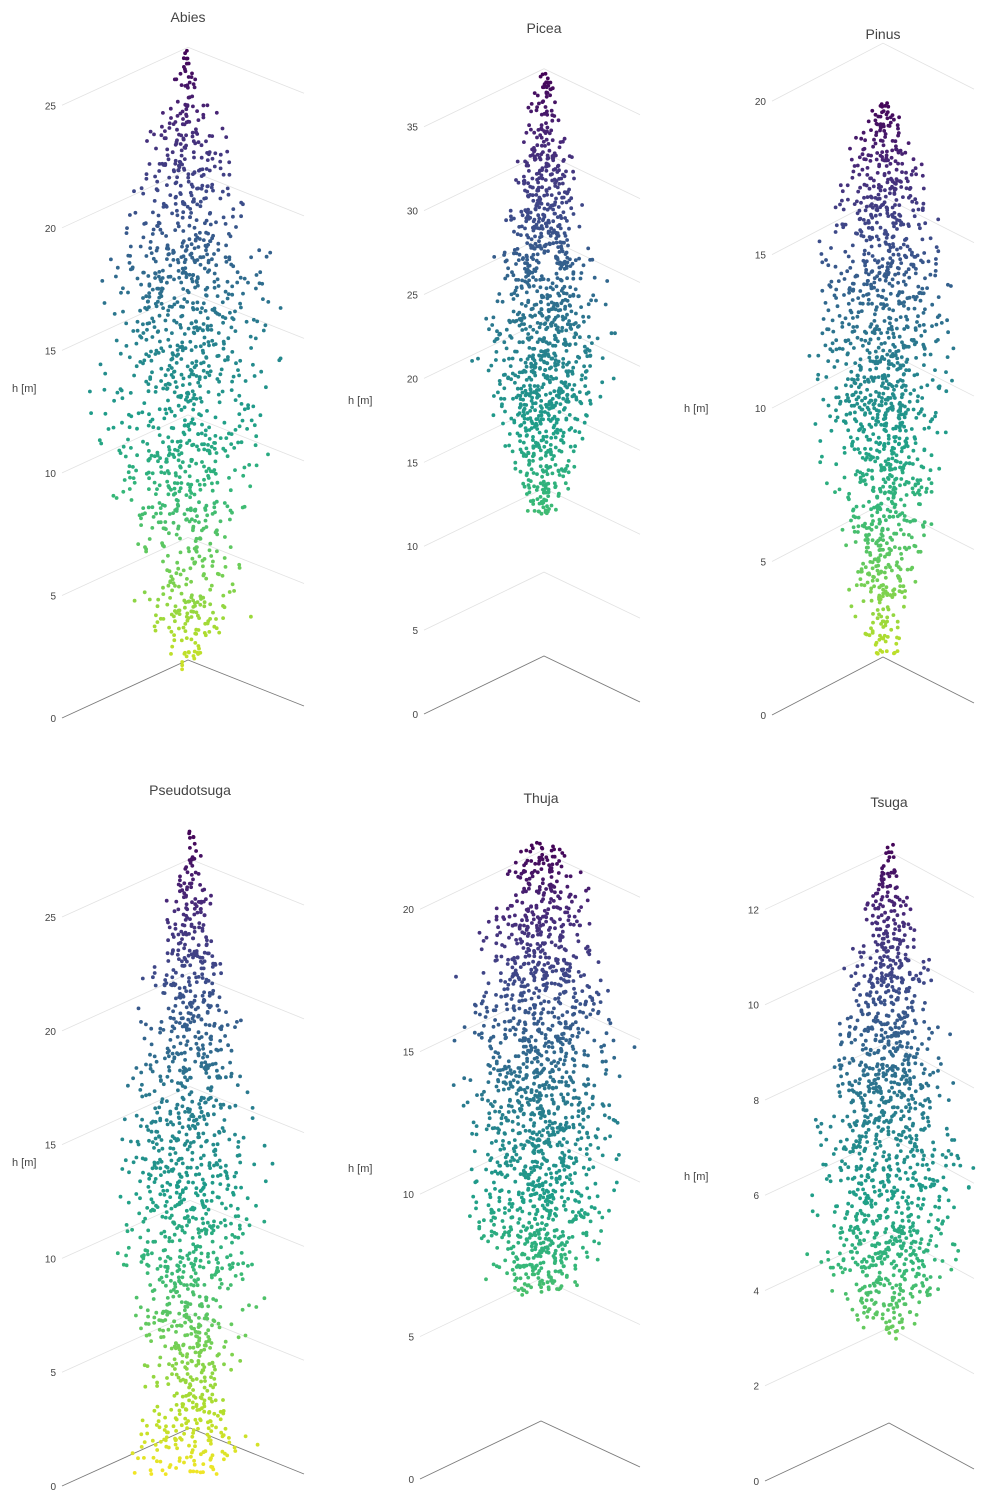 This screenshot has height=1491, width=1006. I want to click on grid-line, so click(183, 444).